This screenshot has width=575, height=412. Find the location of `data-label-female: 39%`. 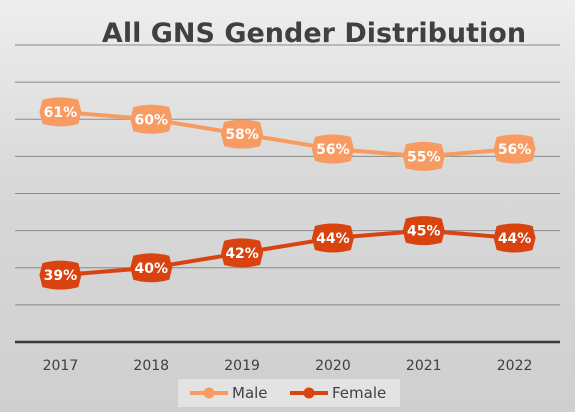

data-label-female: 39% is located at coordinates (60, 275).